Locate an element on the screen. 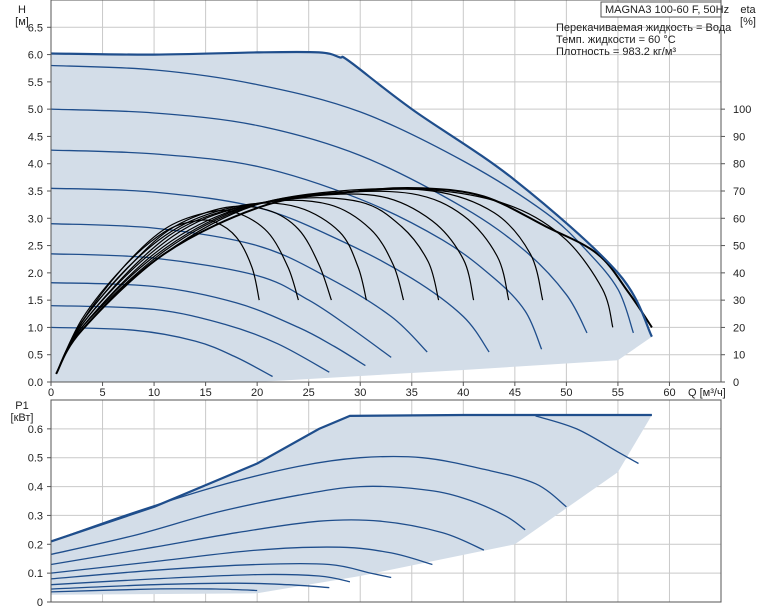  head-tick-label: 4.0 is located at coordinates (35, 165).